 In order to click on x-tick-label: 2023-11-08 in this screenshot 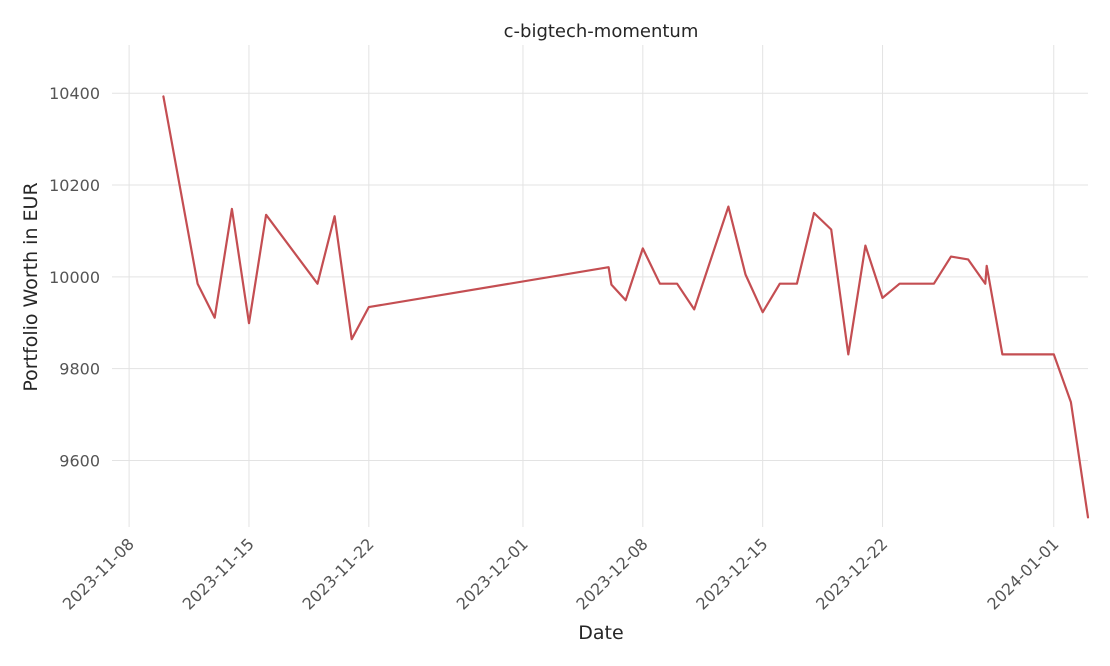, I will do `click(98, 573)`.